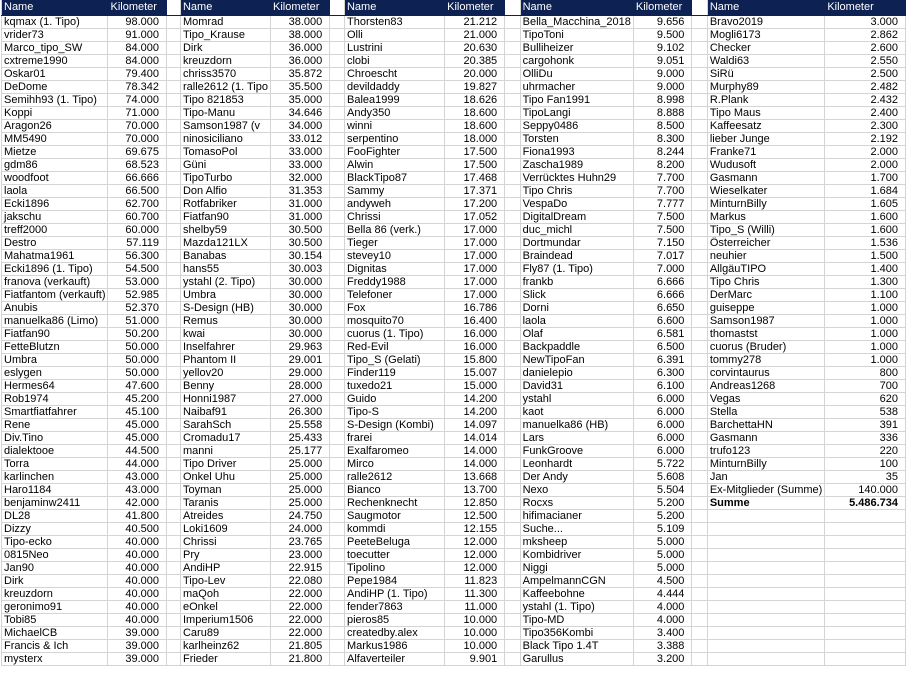 The height and width of the screenshot is (673, 906). Describe the element at coordinates (766, 347) in the screenshot. I see `name-cell: cuorus (Bruder)` at that location.